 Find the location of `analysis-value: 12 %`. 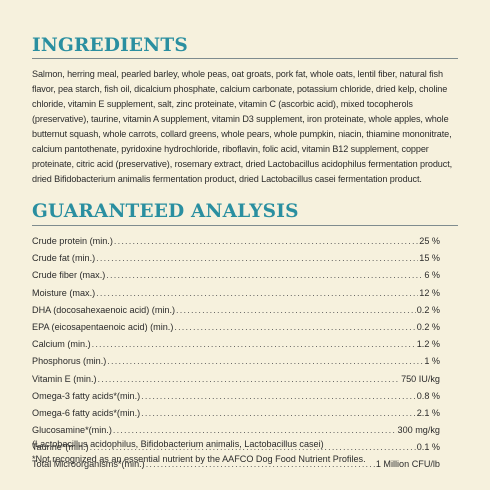

analysis-value: 12 % is located at coordinates (429, 292).